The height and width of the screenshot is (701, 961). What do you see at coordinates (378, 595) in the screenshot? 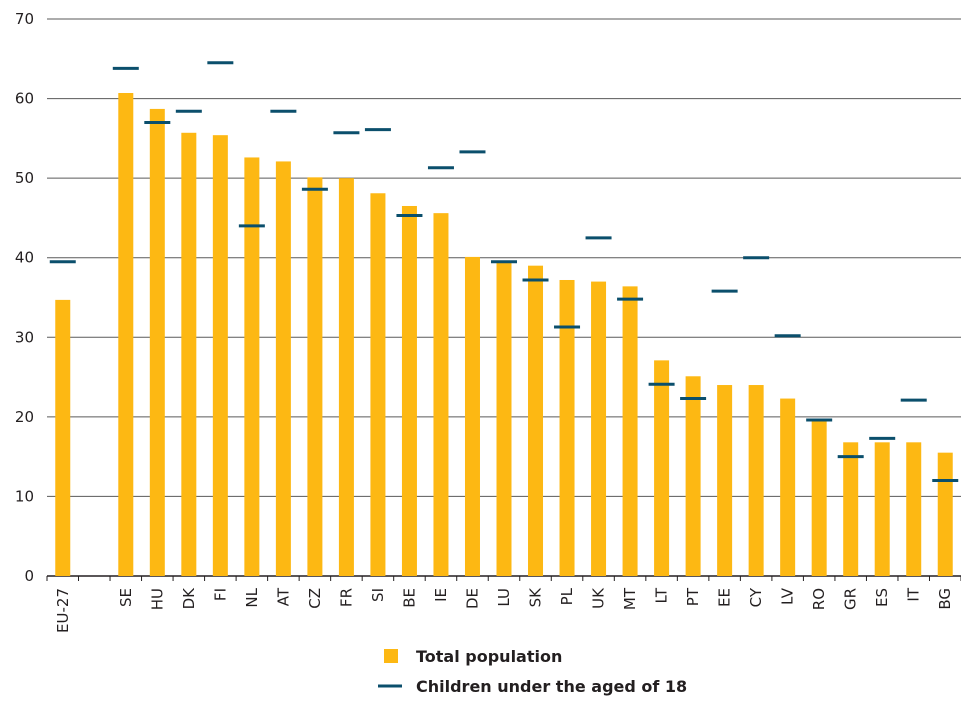
I see `x-tick-label: SI` at bounding box center [378, 595].